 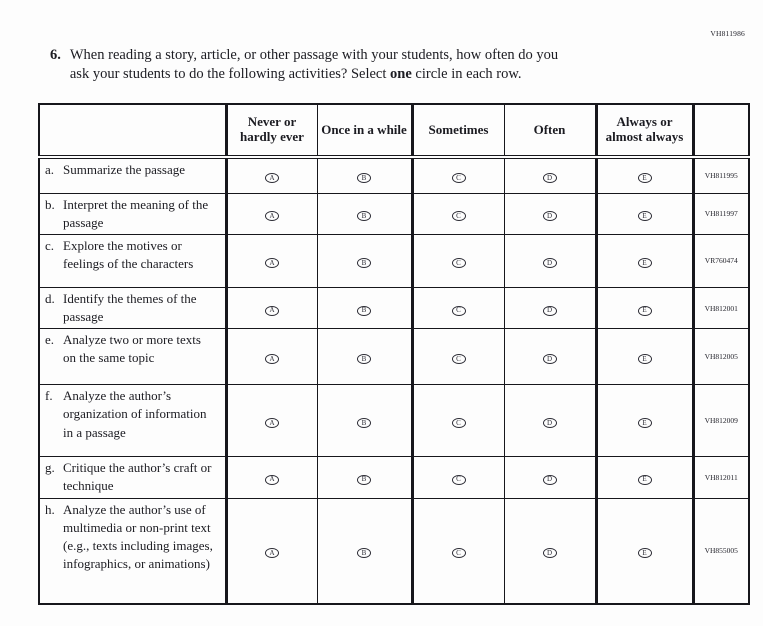 What do you see at coordinates (721, 308) in the screenshot?
I see `item-code: VH812001` at bounding box center [721, 308].